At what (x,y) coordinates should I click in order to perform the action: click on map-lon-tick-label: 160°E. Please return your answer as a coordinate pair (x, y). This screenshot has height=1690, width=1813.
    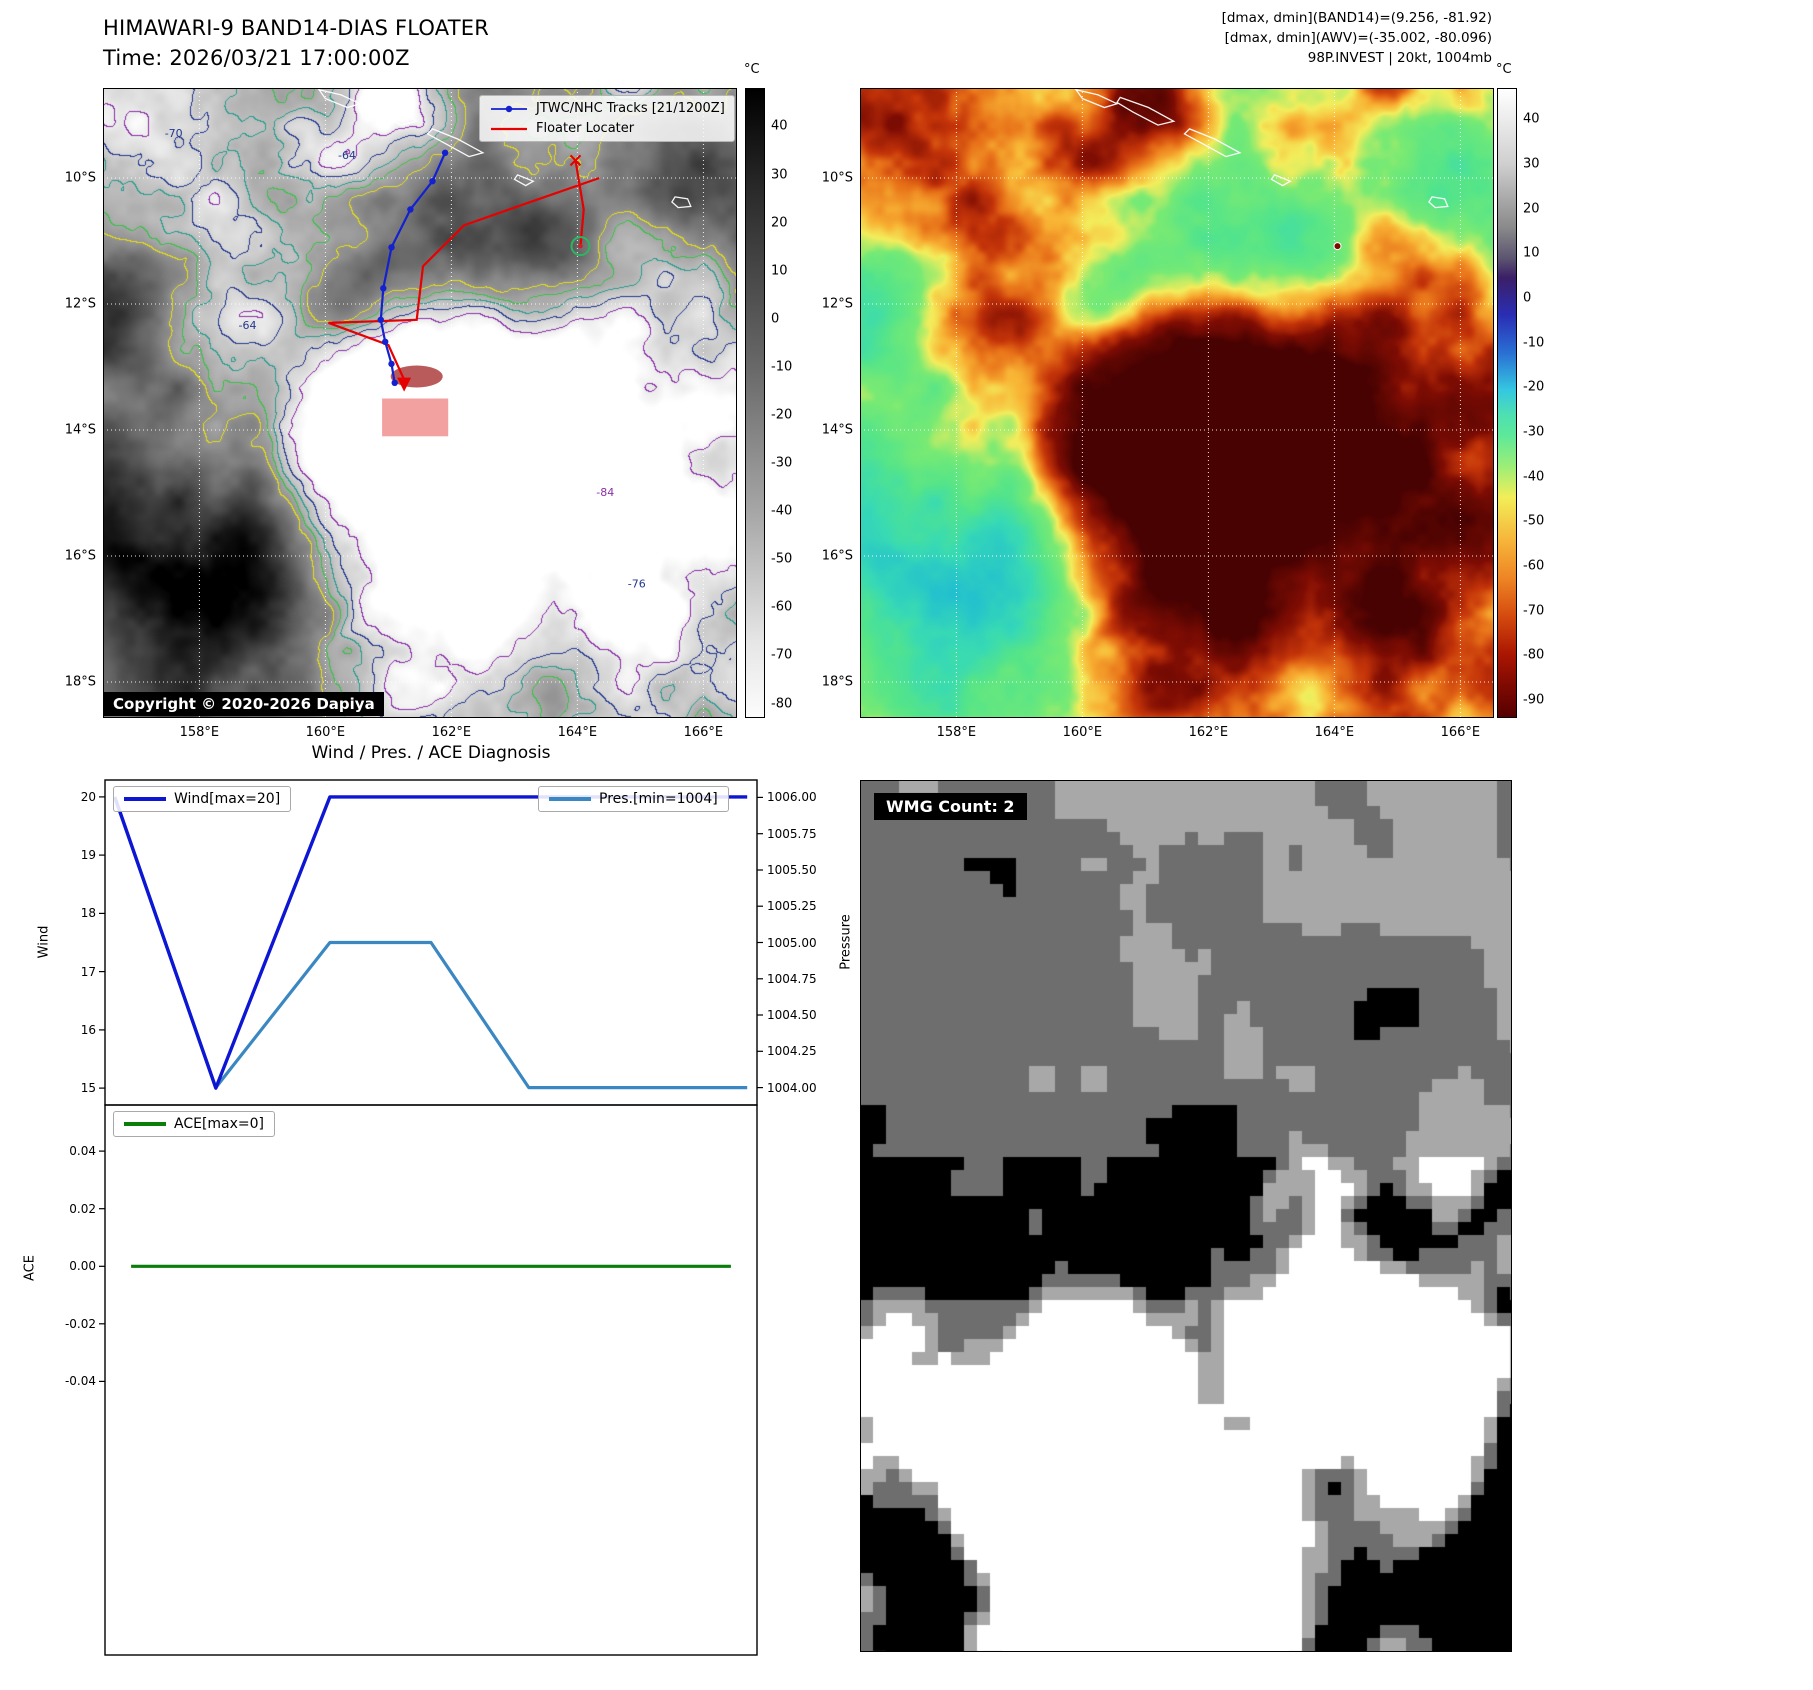
    Looking at the image, I should click on (325, 732).